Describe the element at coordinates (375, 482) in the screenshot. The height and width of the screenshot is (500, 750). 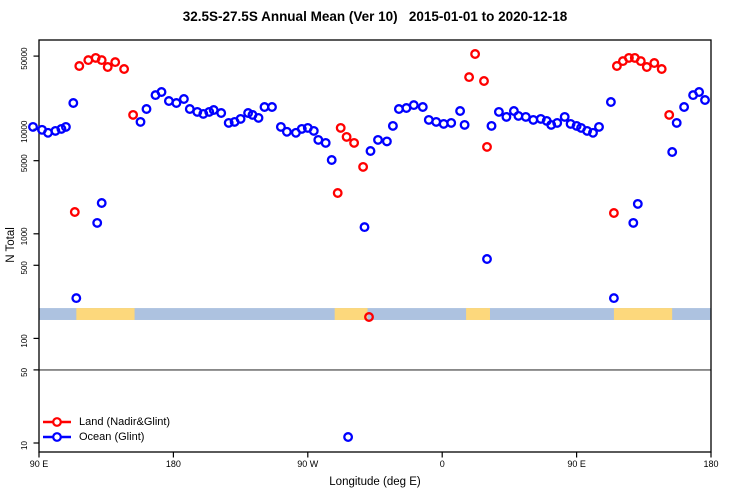
I see `x-axis-title: Longitude (deg E)` at that location.